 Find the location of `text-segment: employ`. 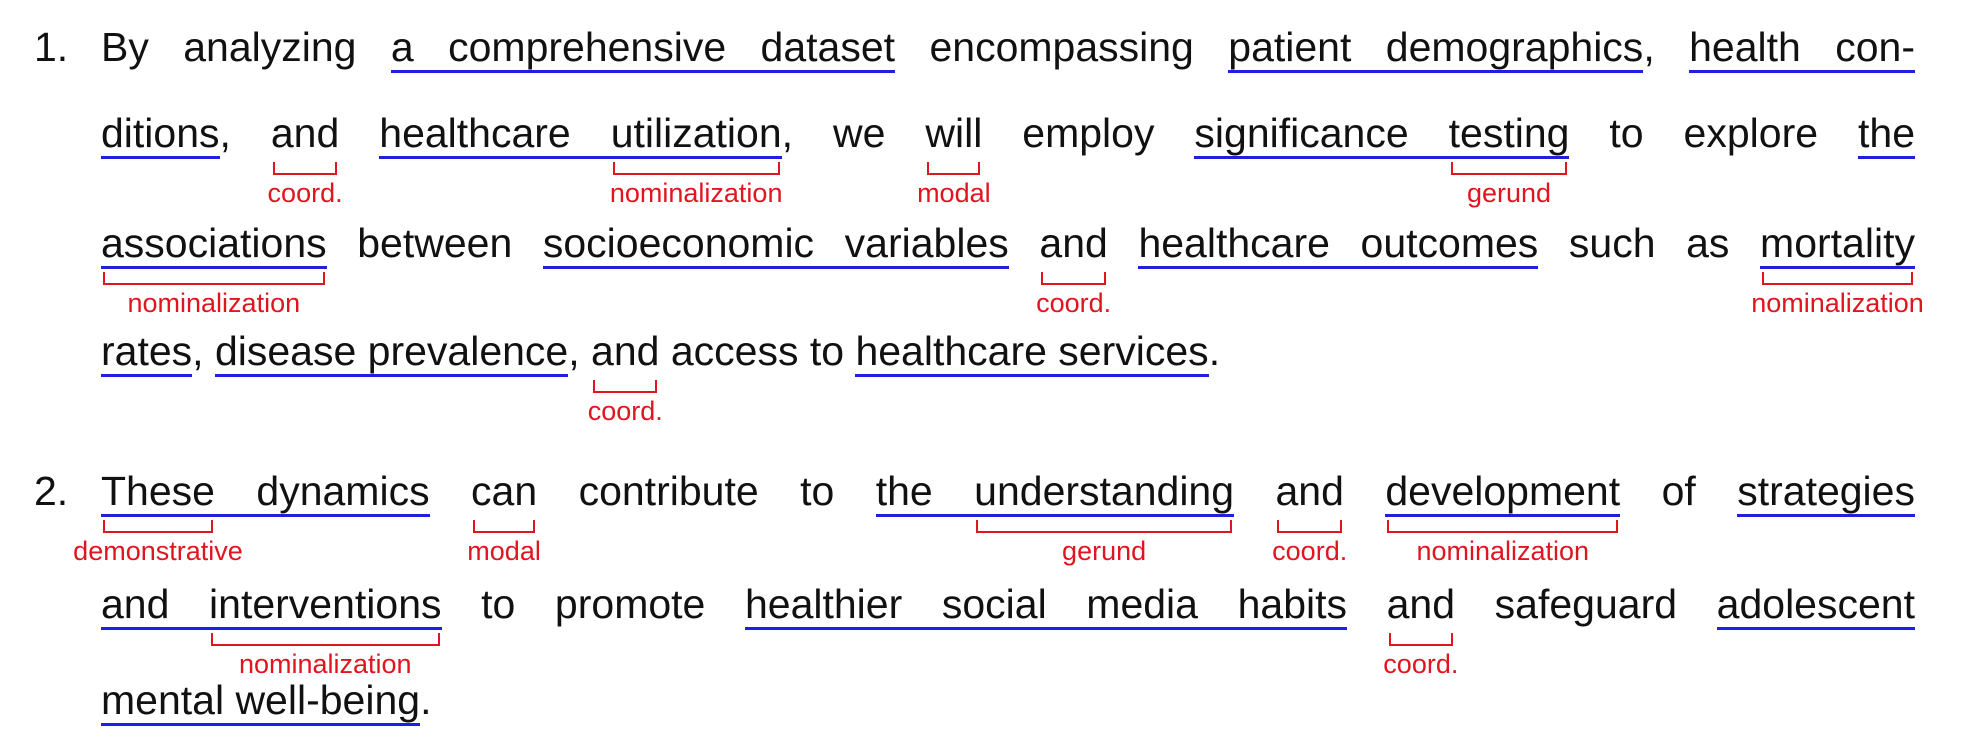

text-segment: employ is located at coordinates (1088, 133).